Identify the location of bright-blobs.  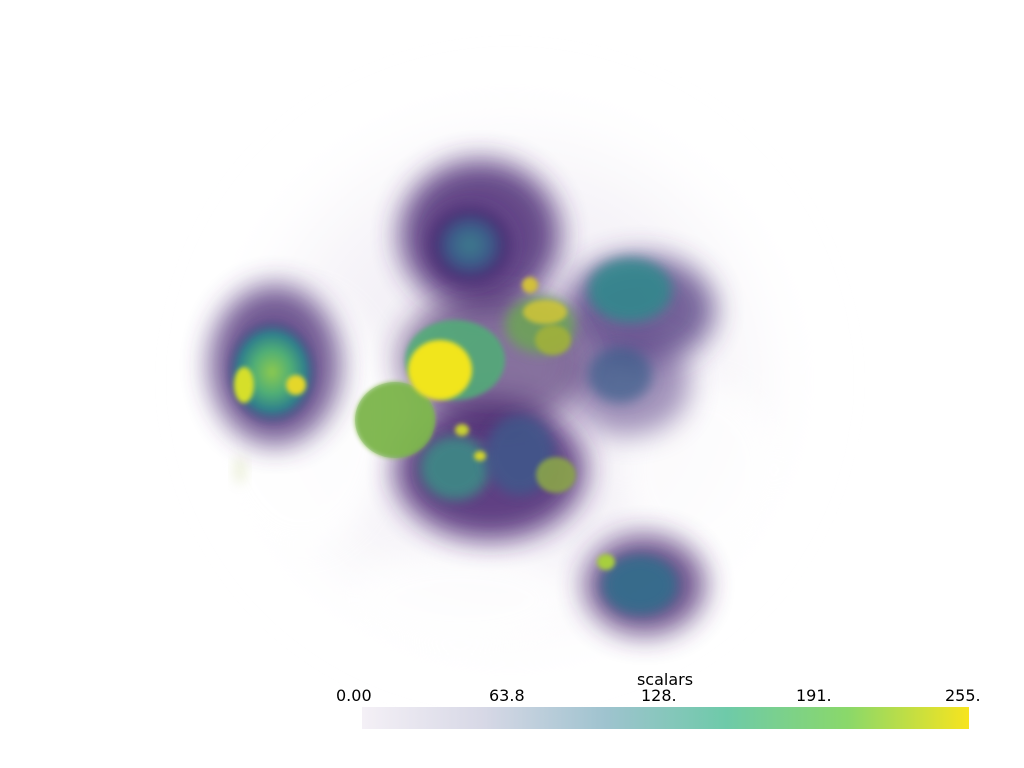
(419, 423).